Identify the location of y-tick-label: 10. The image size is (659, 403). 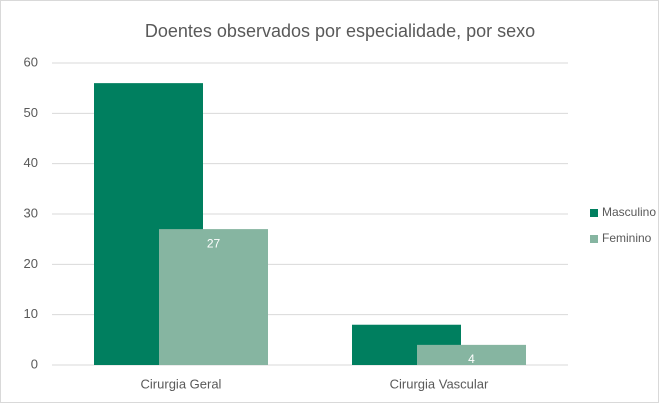
(31, 313).